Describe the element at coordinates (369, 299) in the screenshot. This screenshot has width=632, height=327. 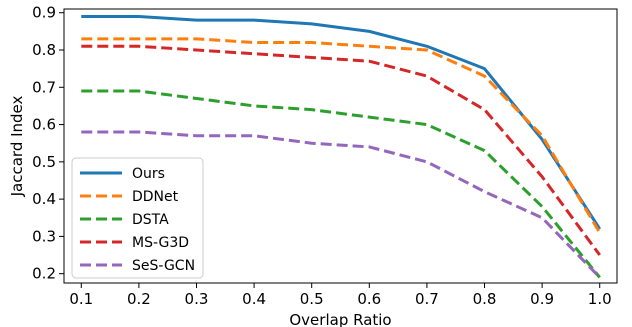
I see `x-tick-label: 0.6` at that location.